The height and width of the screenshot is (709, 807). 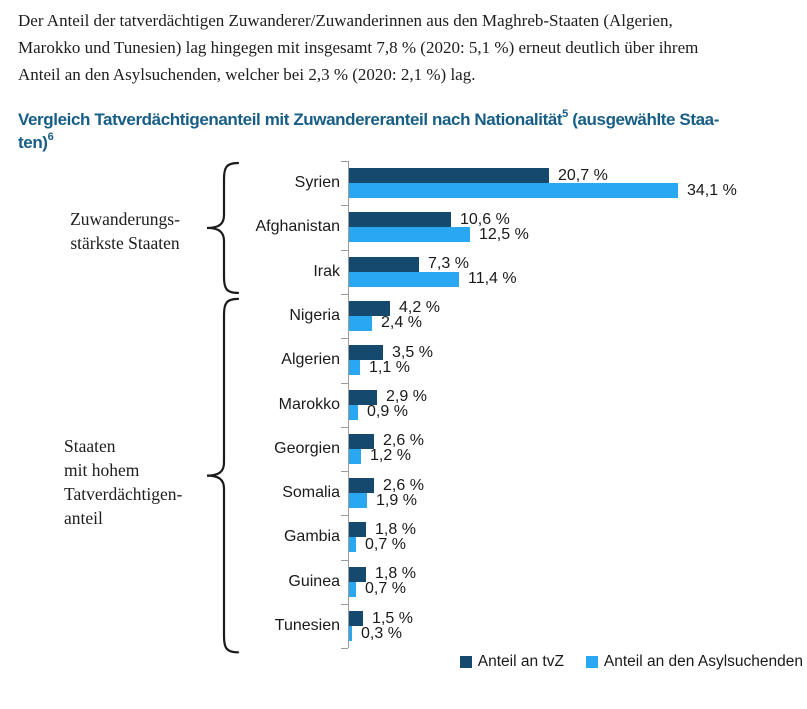 What do you see at coordinates (309, 404) in the screenshot?
I see `category-label-marokko: Marokko` at bounding box center [309, 404].